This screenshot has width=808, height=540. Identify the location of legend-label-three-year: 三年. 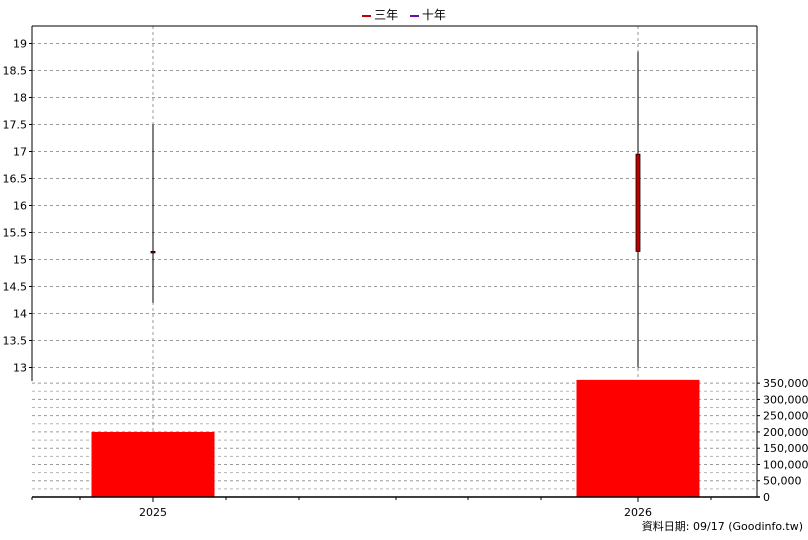
(386, 15).